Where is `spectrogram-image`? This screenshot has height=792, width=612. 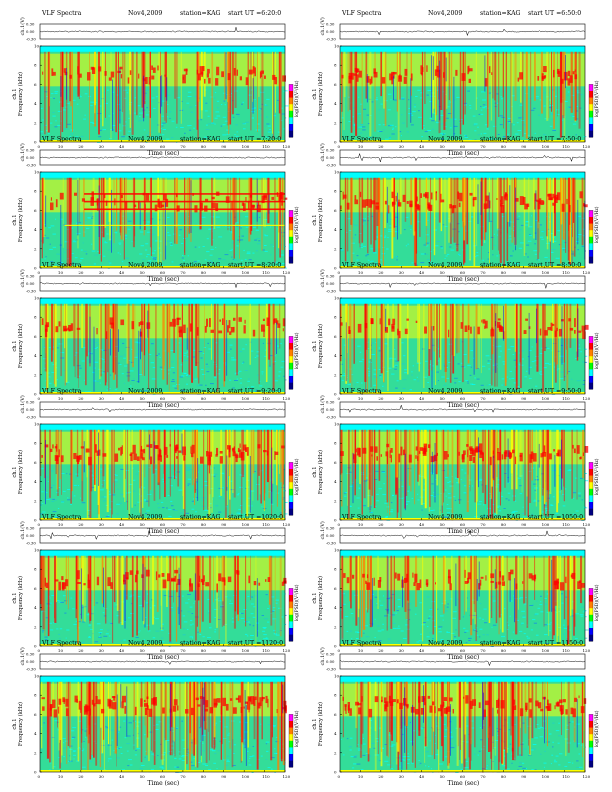
spectrogram-image is located at coordinates (464, 220).